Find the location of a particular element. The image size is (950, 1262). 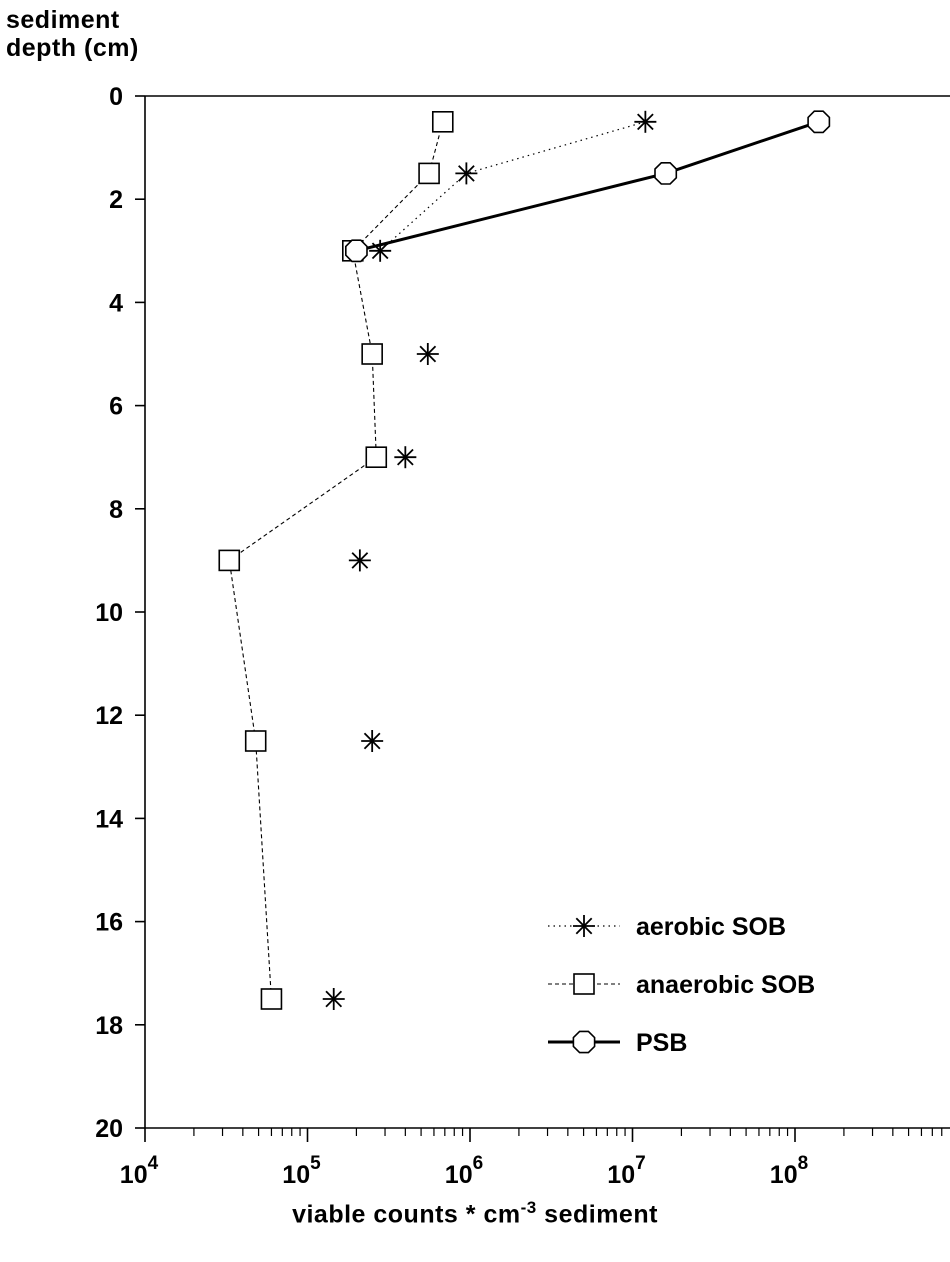

x-tick-label-exponent: 5 is located at coordinates (315, 1163).